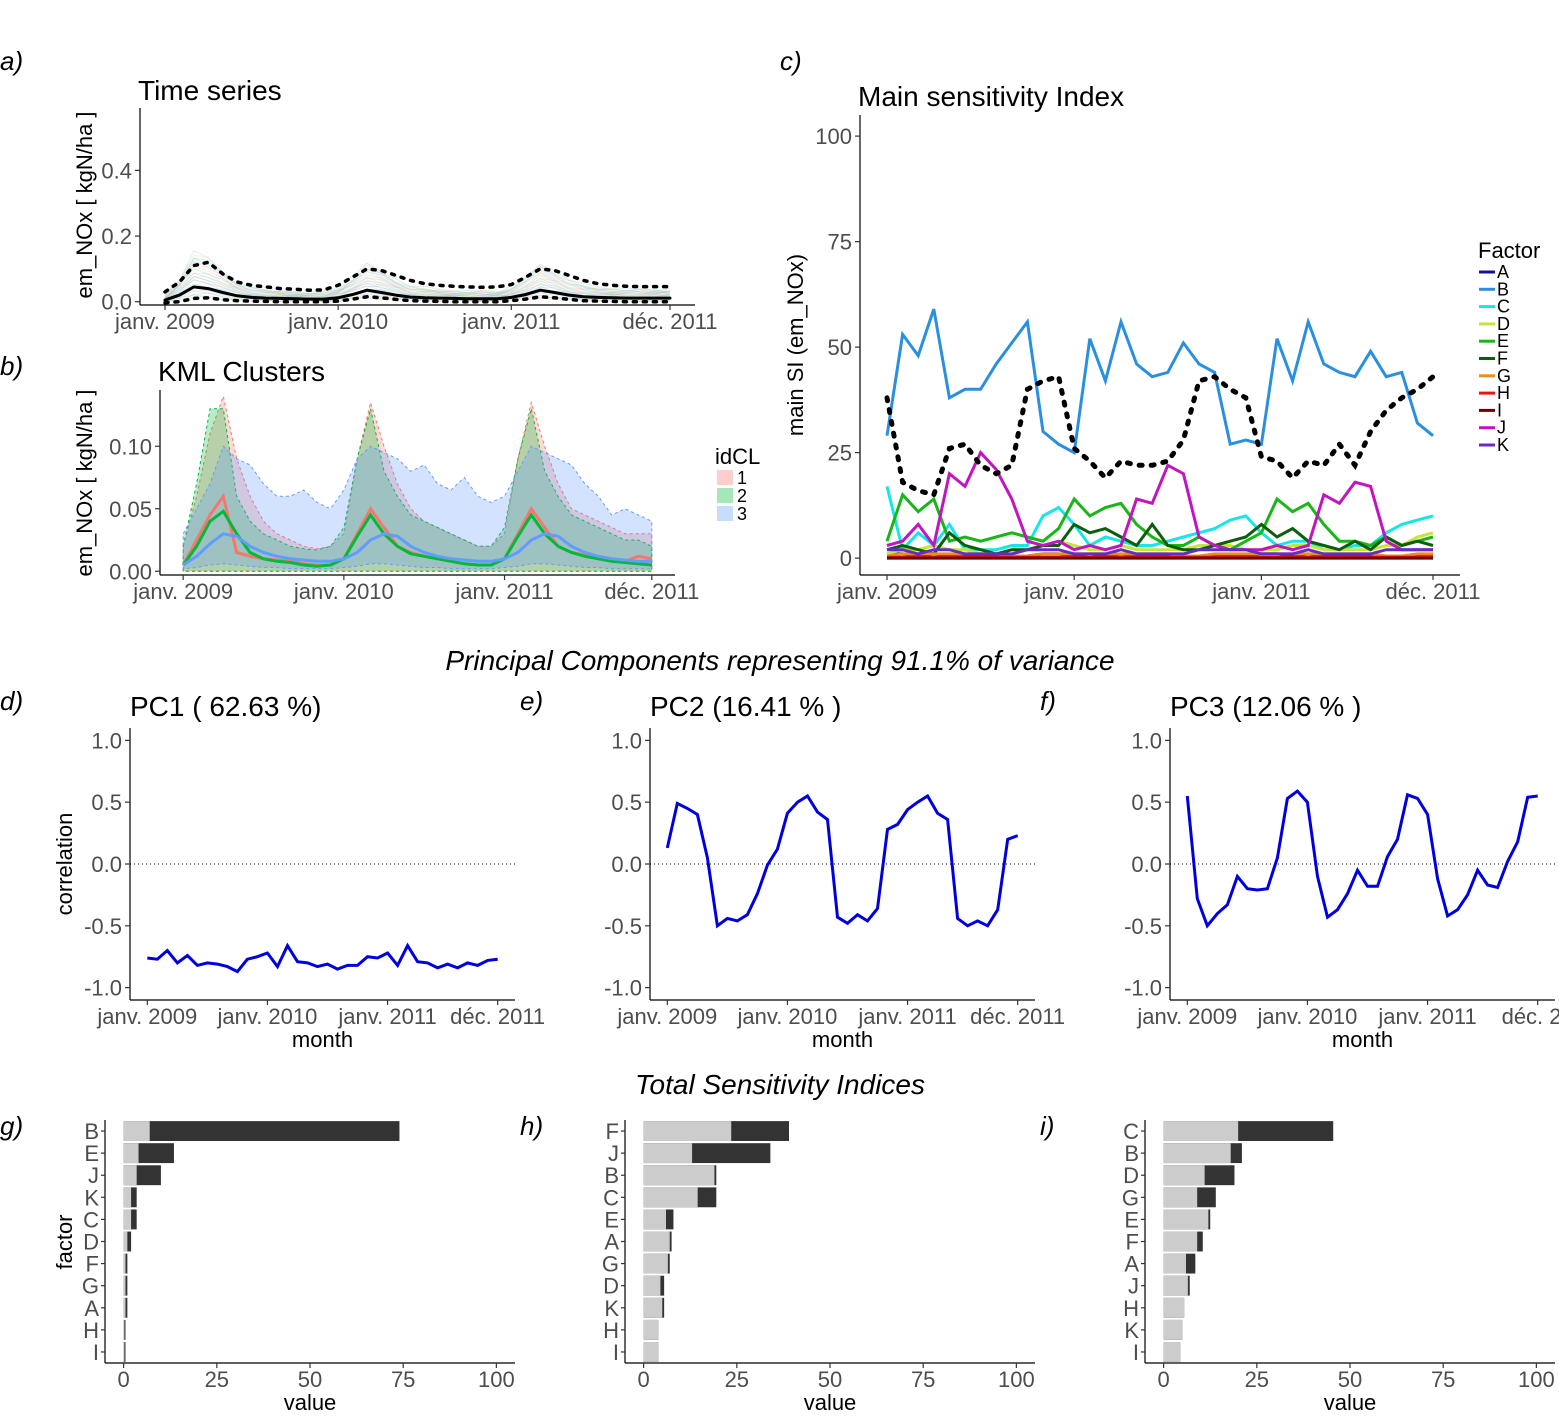 The image size is (1559, 1417). Describe the element at coordinates (1173, 1329) in the screenshot. I see `bar-main-K` at that location.